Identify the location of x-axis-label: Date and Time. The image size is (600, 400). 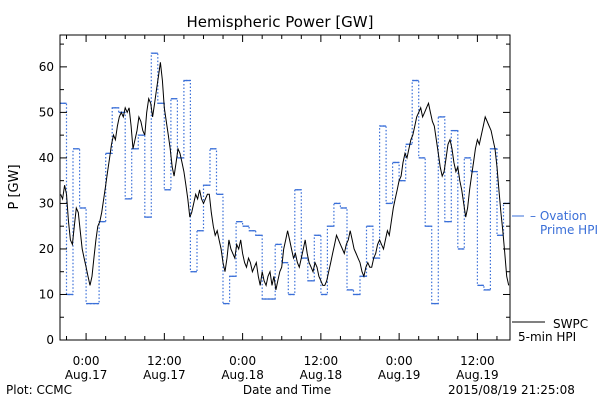
(287, 390).